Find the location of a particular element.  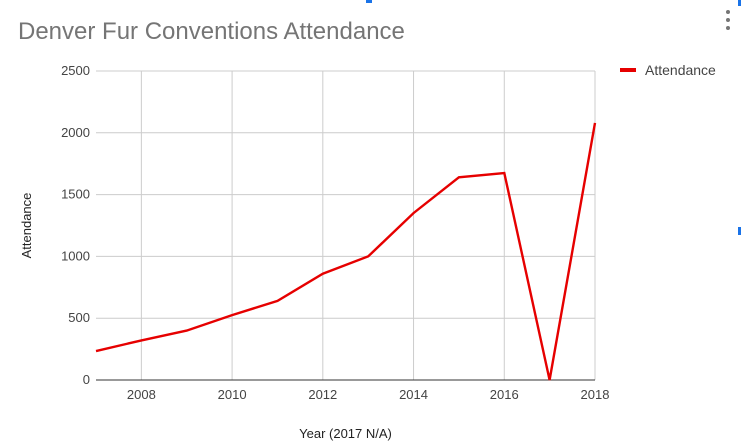

y-axis-title: Attendance is located at coordinates (26, 226).